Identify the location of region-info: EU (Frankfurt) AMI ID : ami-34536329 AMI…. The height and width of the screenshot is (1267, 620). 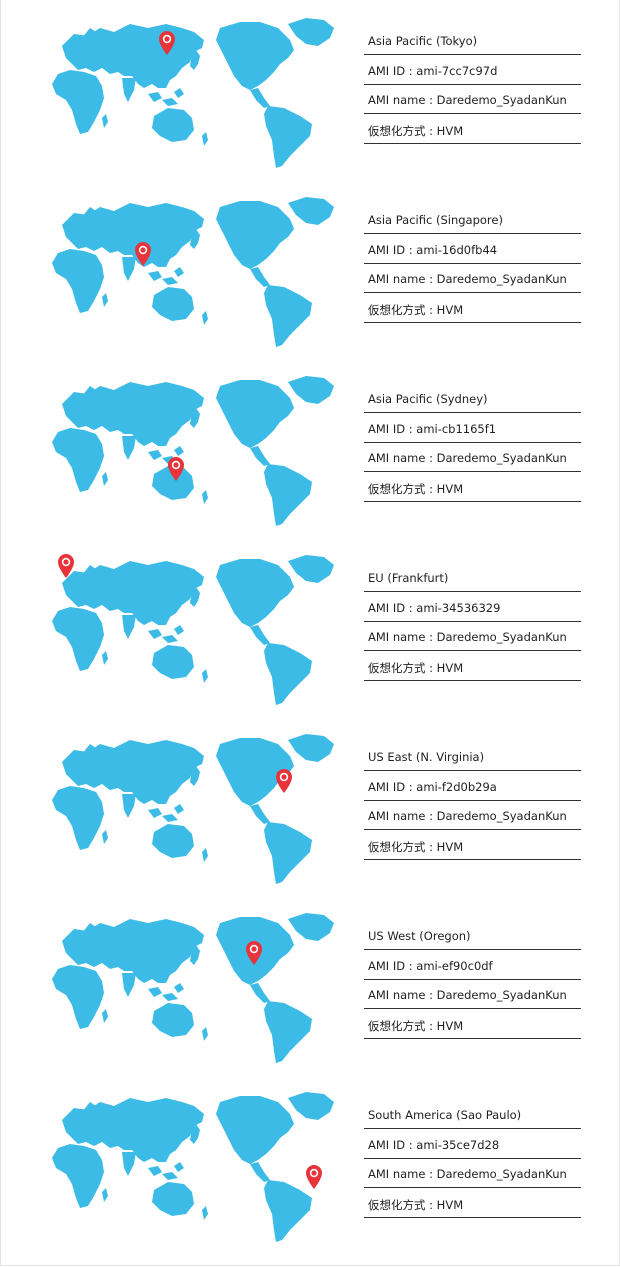
(472, 624).